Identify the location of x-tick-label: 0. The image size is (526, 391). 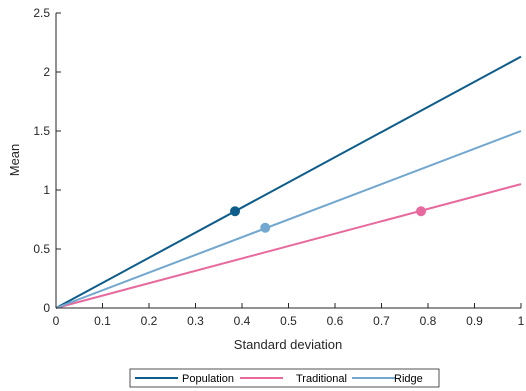
(56, 321).